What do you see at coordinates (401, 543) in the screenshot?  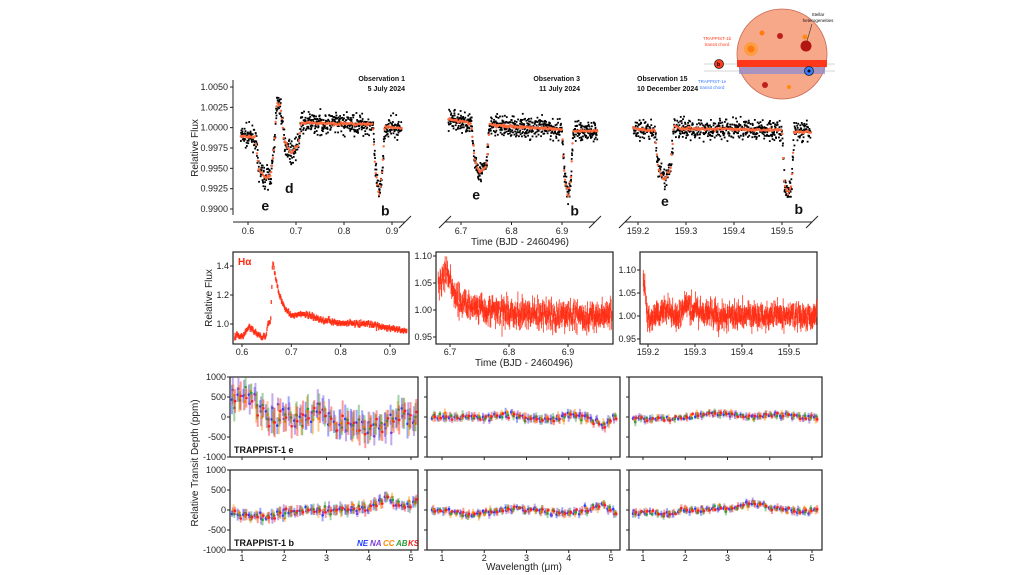 I see `legend-ab: AB` at bounding box center [401, 543].